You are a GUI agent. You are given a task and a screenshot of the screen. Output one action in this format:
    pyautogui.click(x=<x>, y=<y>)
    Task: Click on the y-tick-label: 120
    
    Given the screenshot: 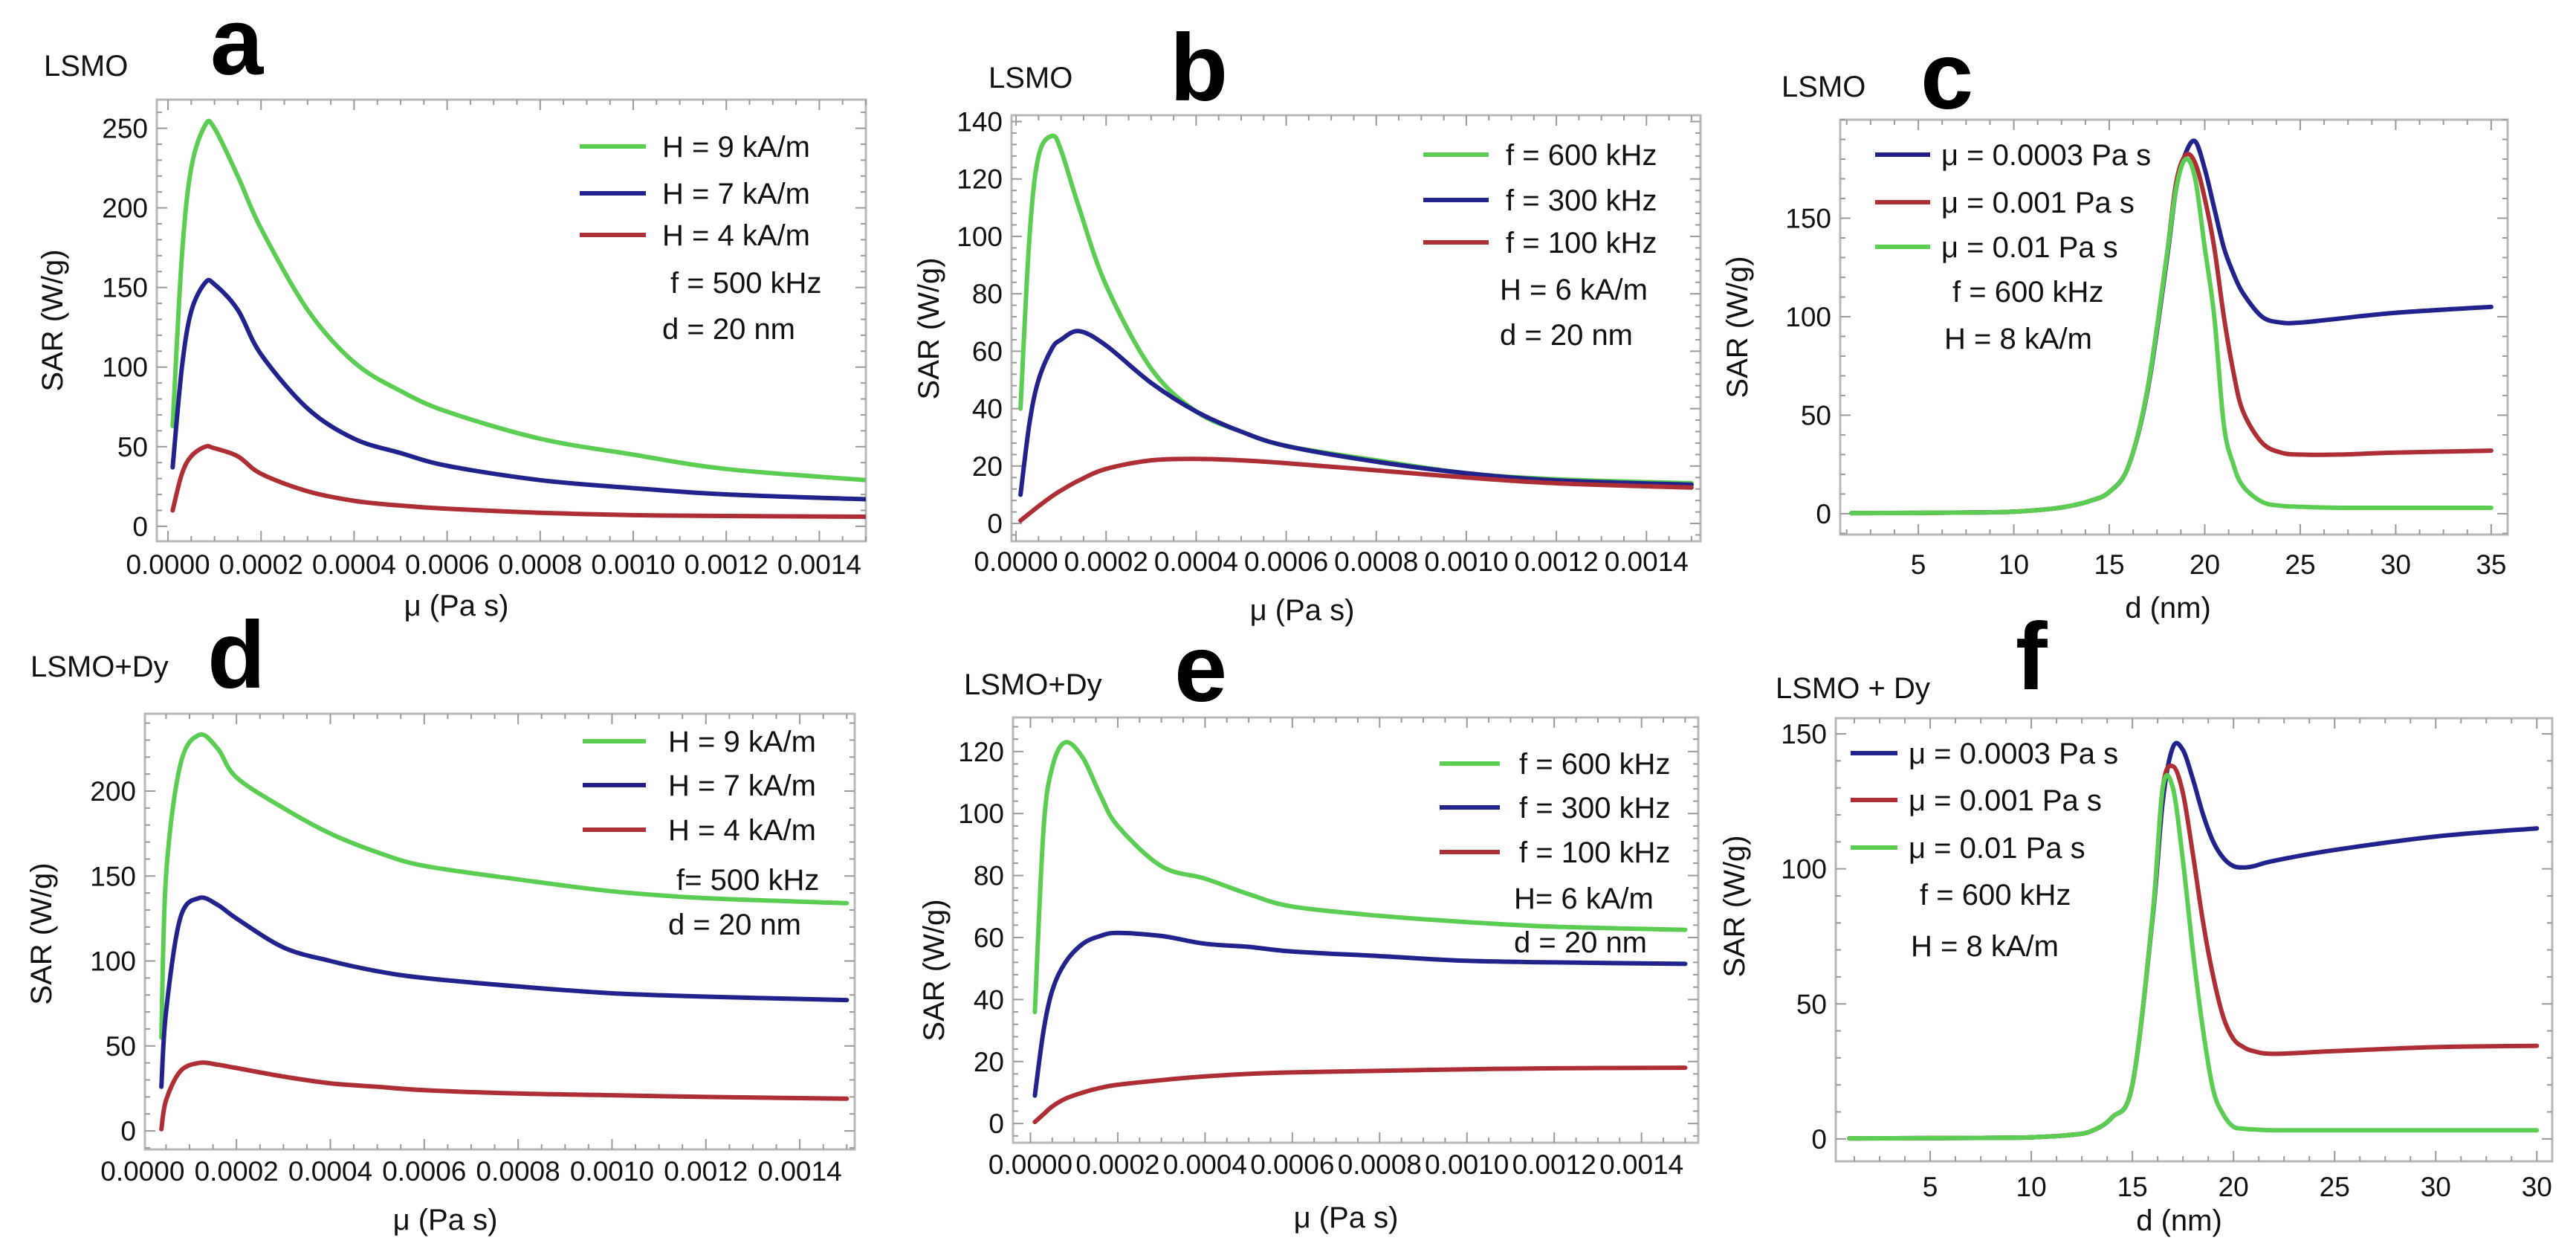 What is the action you would take?
    pyautogui.click(x=981, y=752)
    